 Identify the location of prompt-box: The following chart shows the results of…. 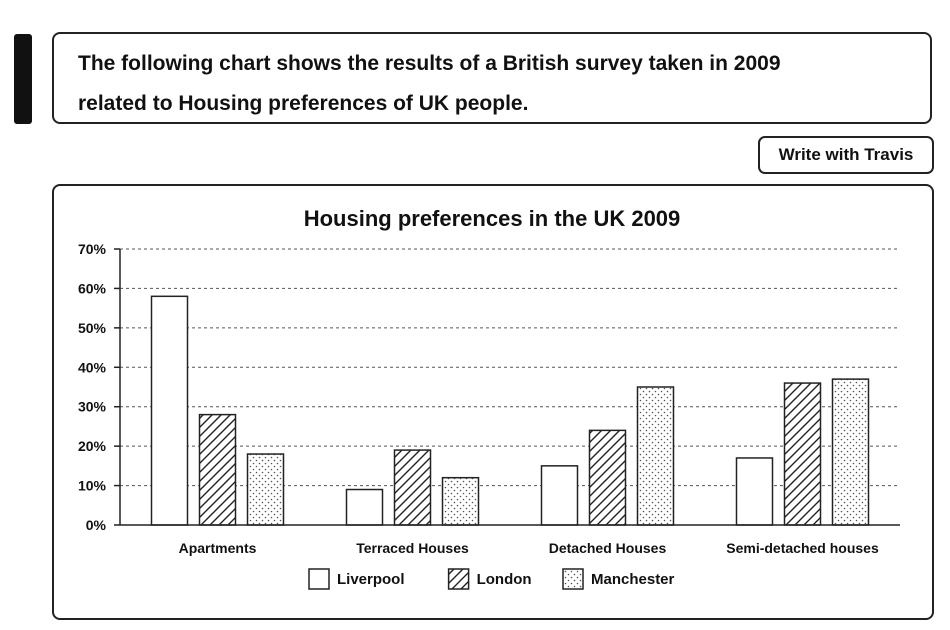
(492, 78).